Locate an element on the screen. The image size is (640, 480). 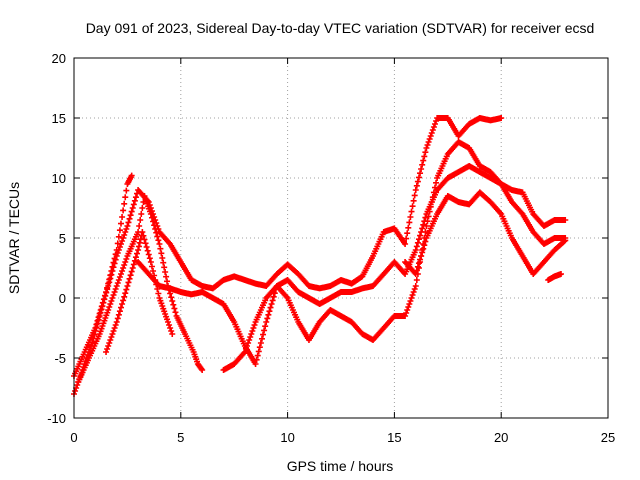
x-tick-label: 5 is located at coordinates (180, 437).